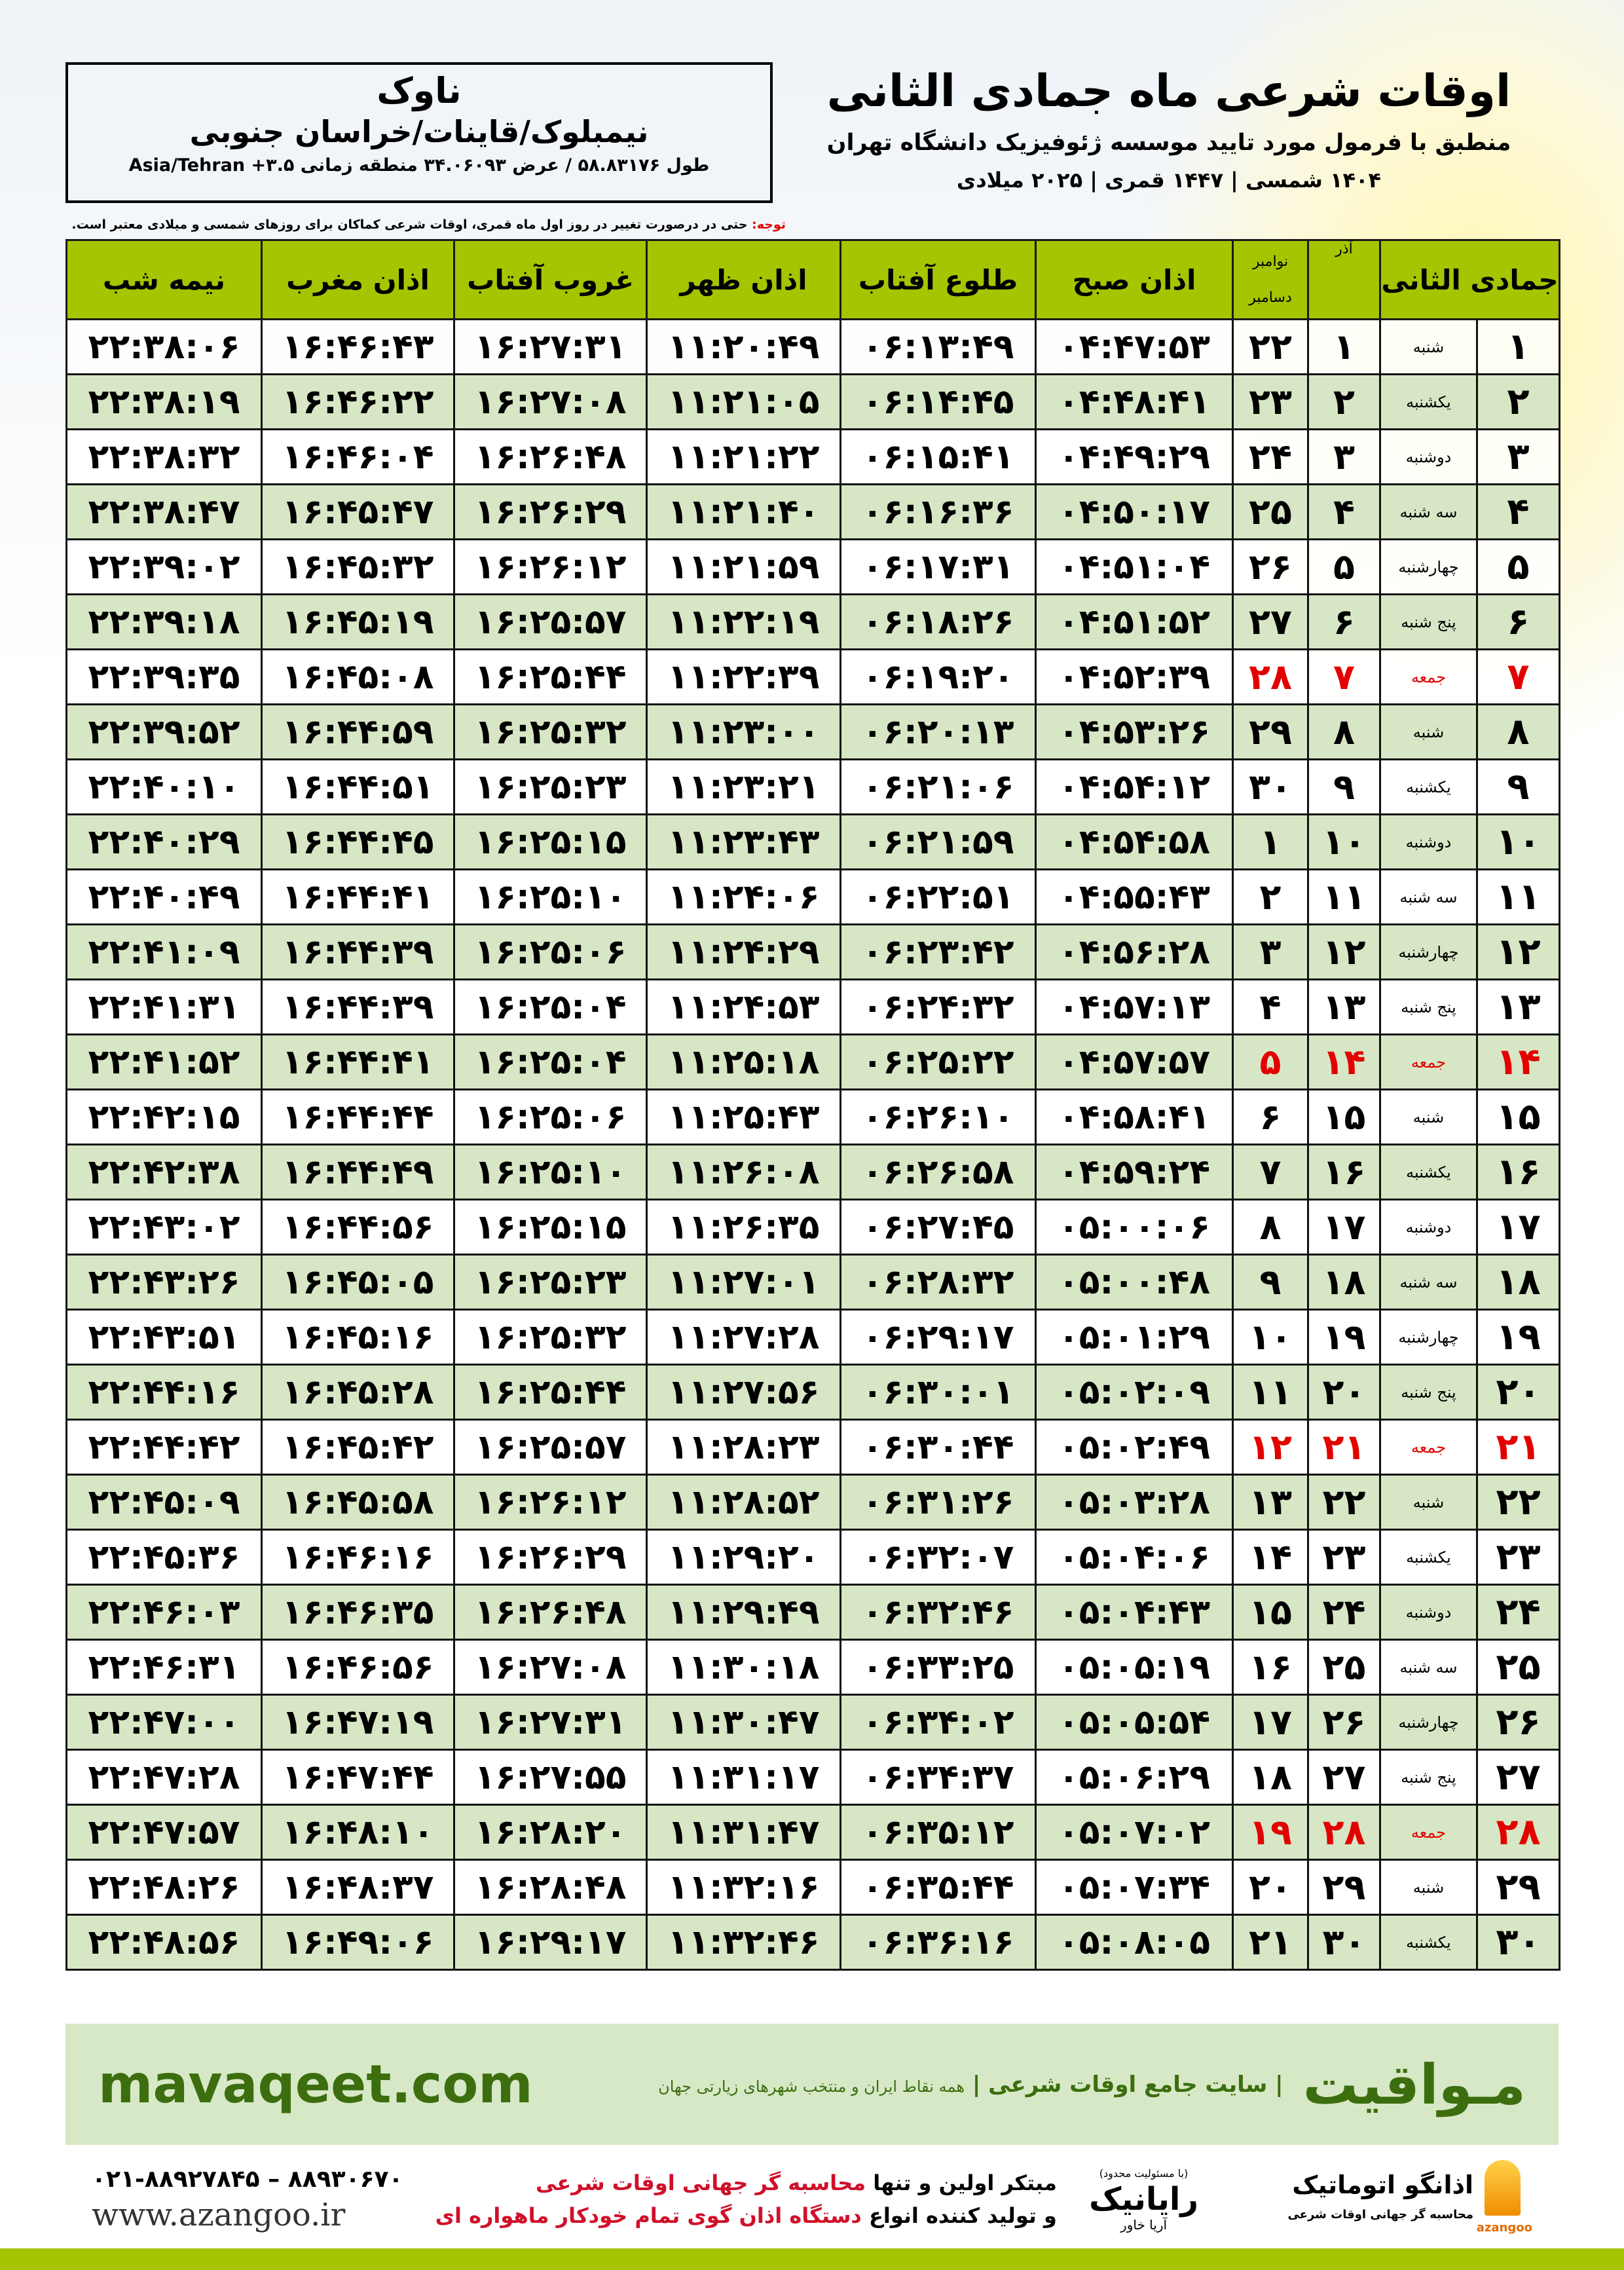 Image resolution: width=1624 pixels, height=2270 pixels. I want to click on gregorian-cell: ۲۸, so click(1270, 676).